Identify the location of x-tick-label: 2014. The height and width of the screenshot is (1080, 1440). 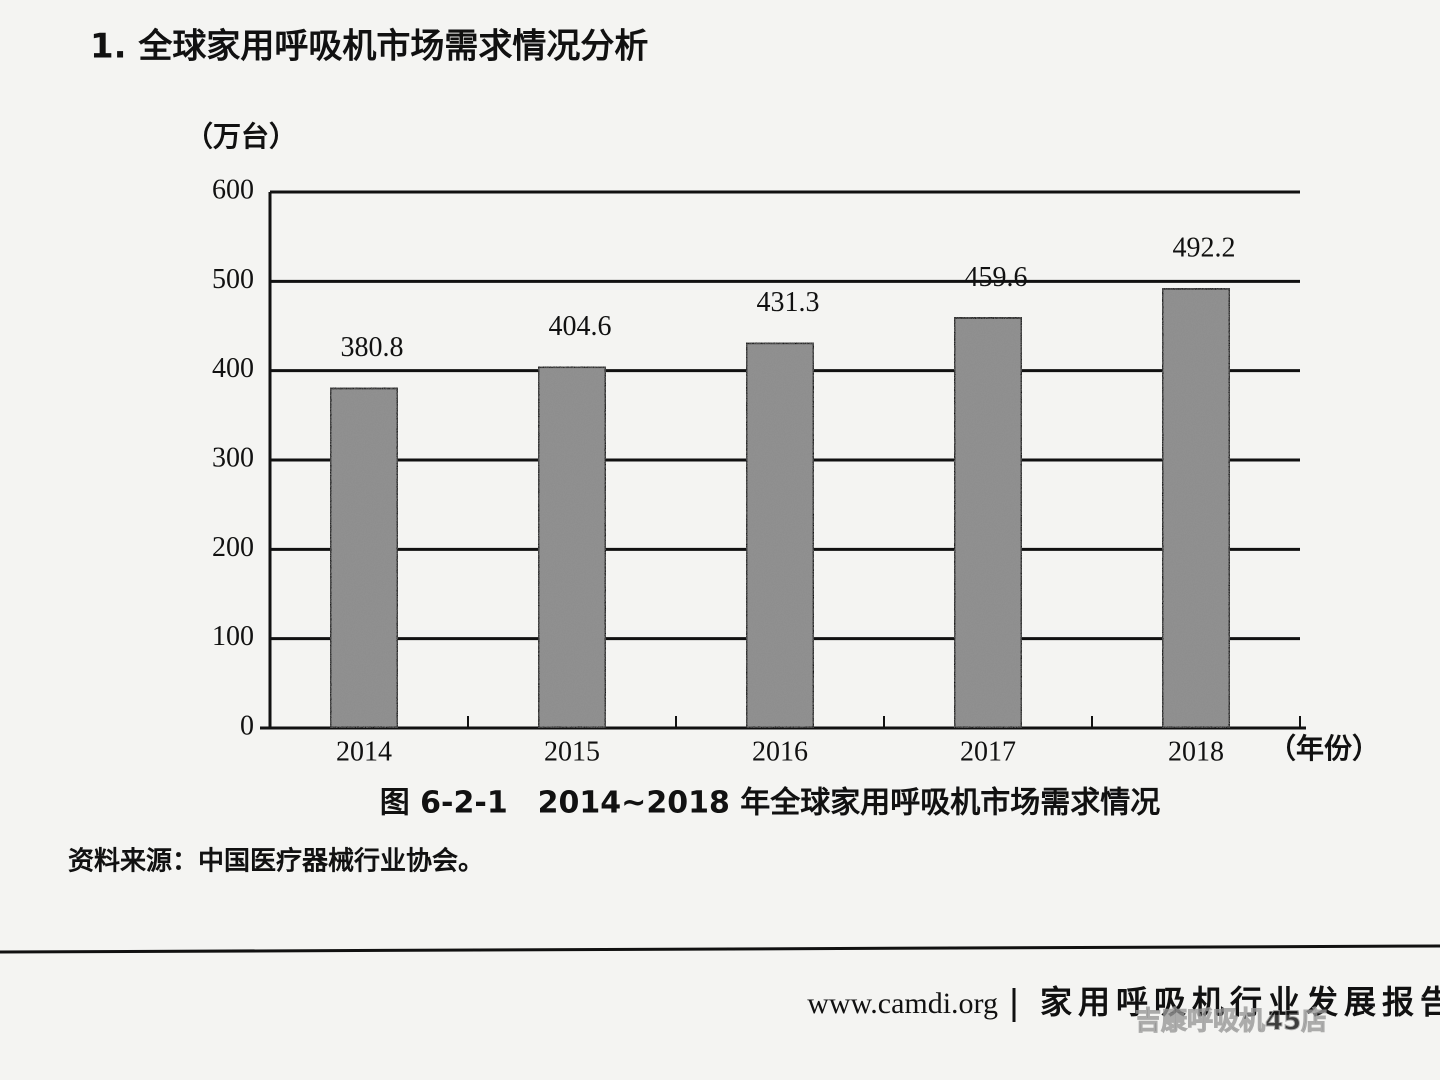
(364, 751).